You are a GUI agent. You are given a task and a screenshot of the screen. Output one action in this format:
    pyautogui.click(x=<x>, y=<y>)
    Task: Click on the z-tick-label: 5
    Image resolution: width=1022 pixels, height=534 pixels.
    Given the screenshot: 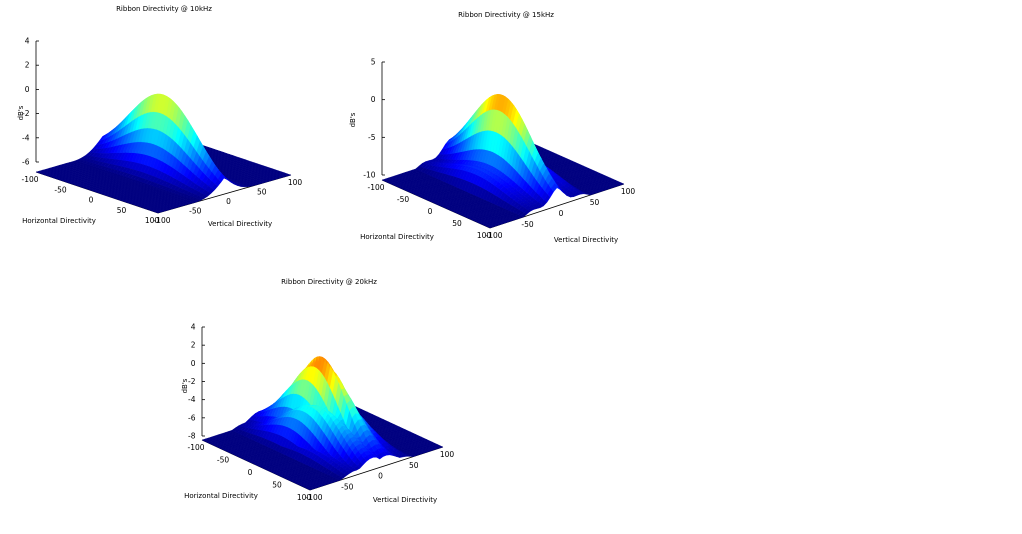 What is the action you would take?
    pyautogui.click(x=373, y=62)
    